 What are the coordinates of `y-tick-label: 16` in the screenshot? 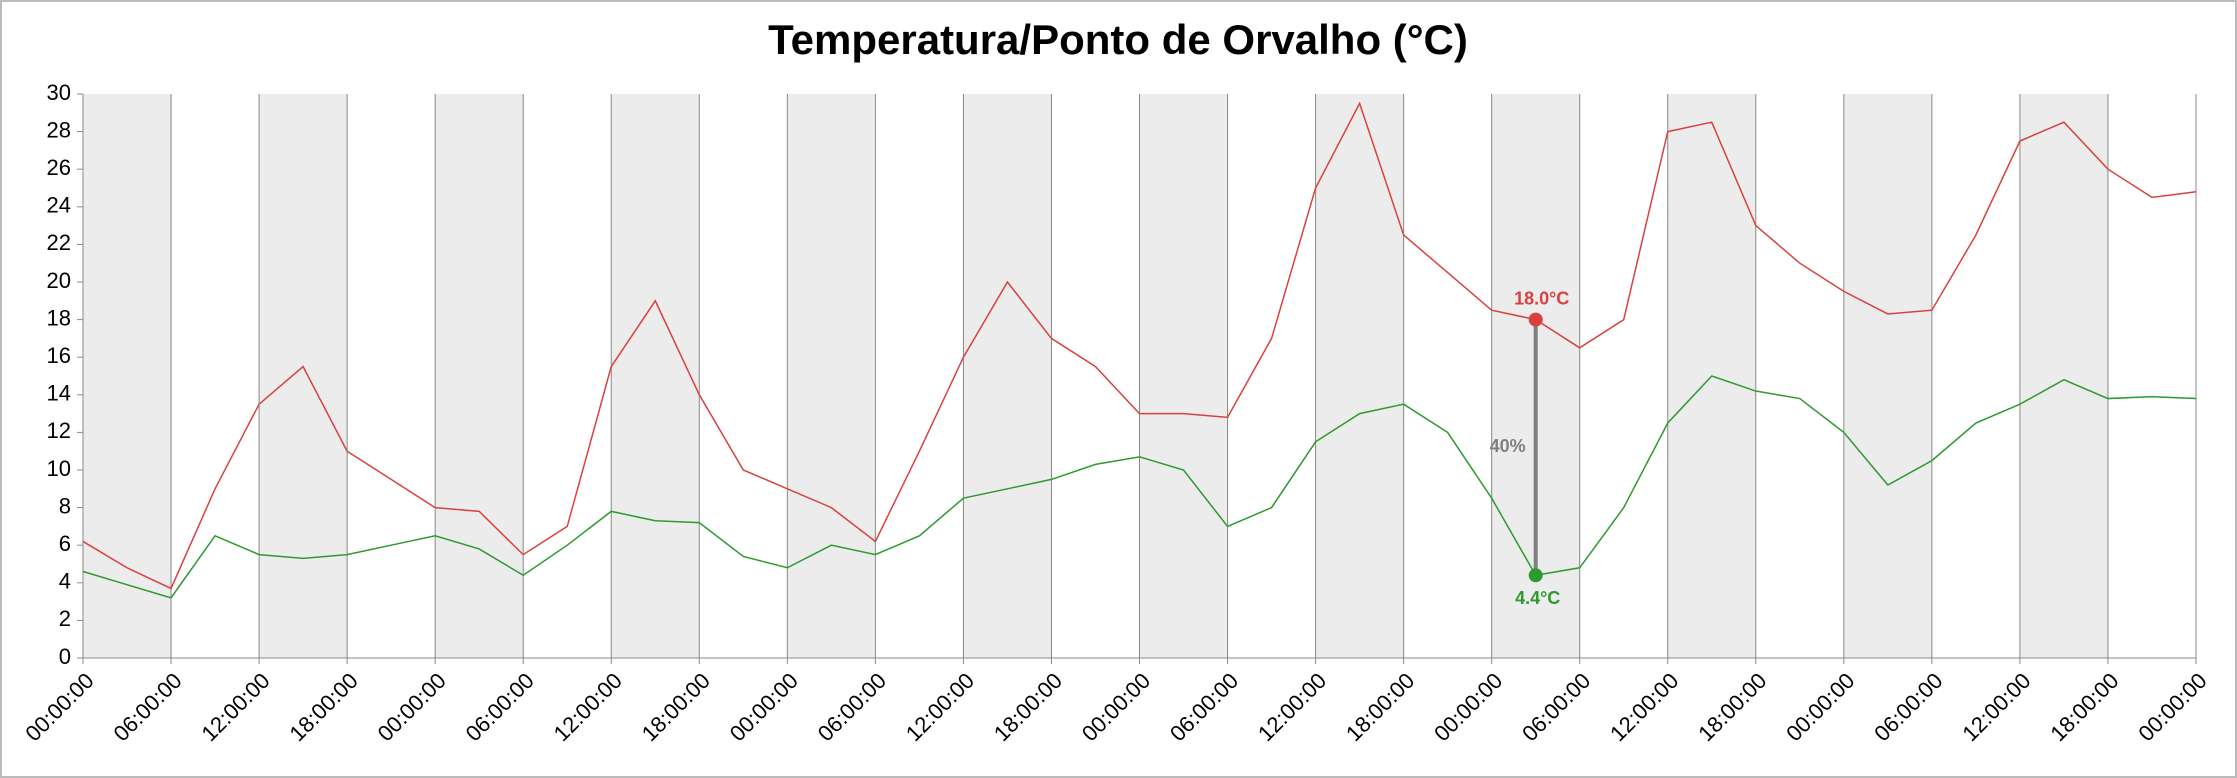 It's located at (59, 355).